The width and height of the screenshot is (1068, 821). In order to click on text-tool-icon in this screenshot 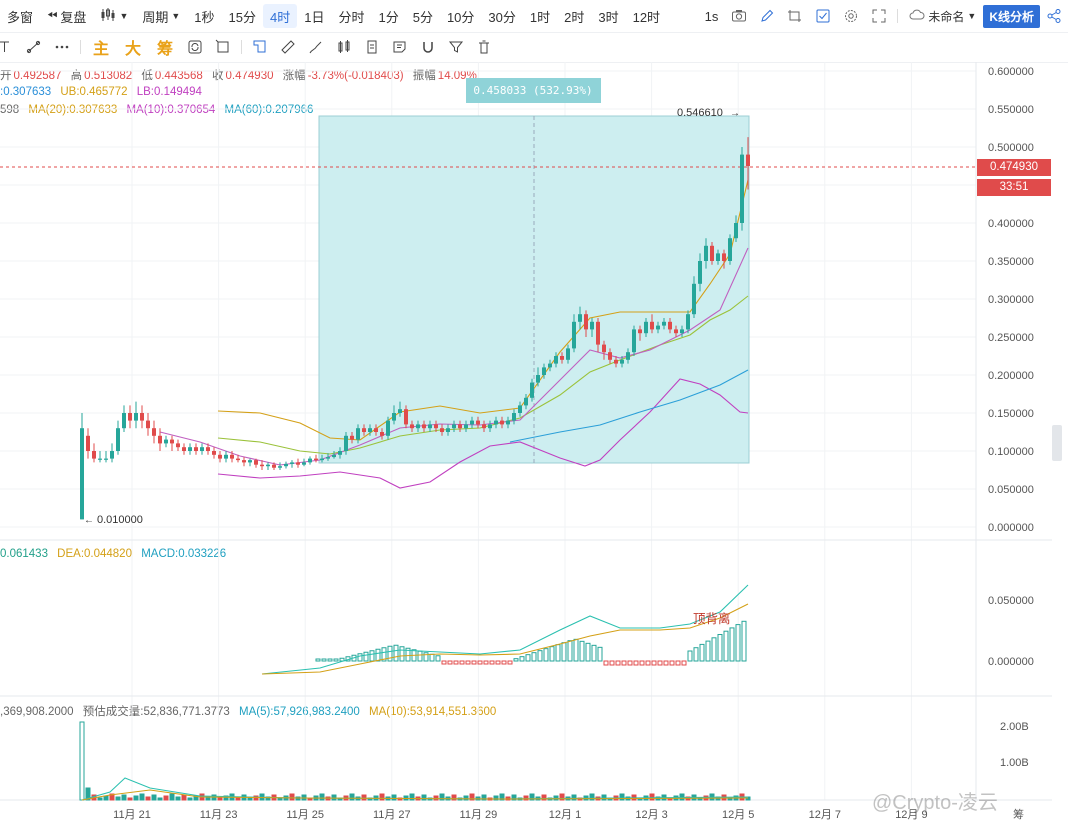, I will do `click(10, 47)`.